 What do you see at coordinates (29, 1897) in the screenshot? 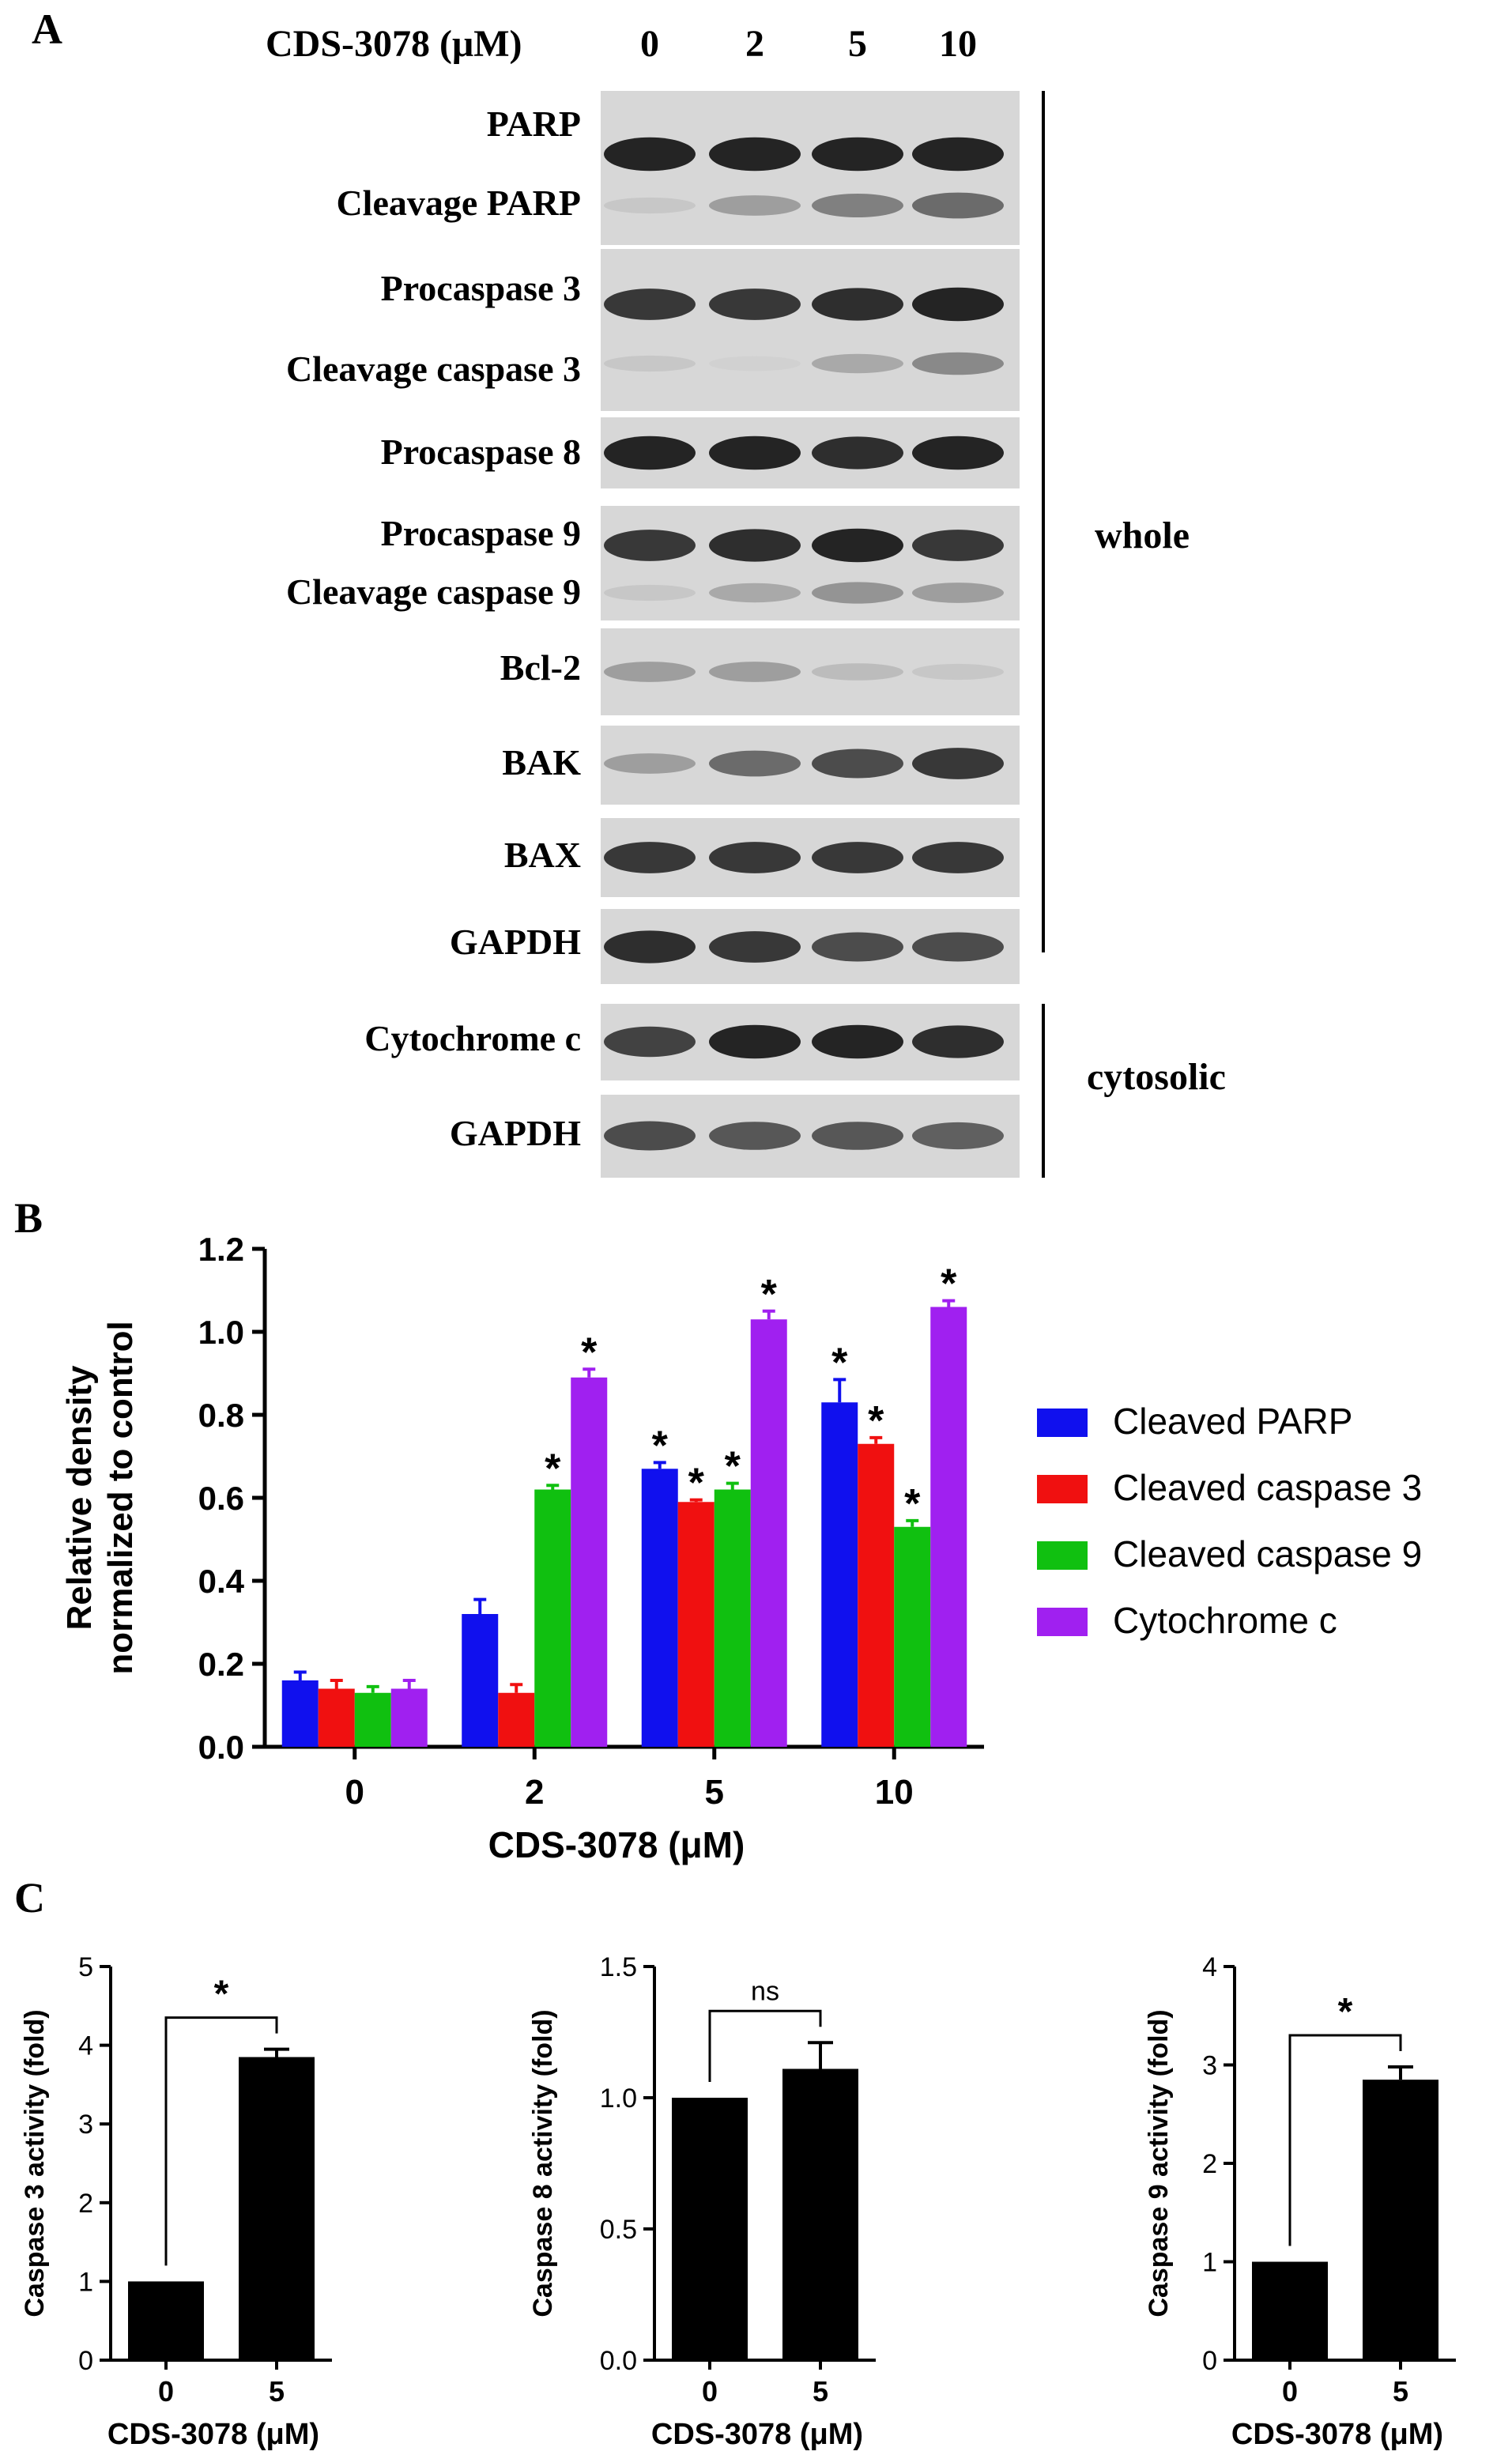
I see `panel-c-letter: C` at bounding box center [29, 1897].